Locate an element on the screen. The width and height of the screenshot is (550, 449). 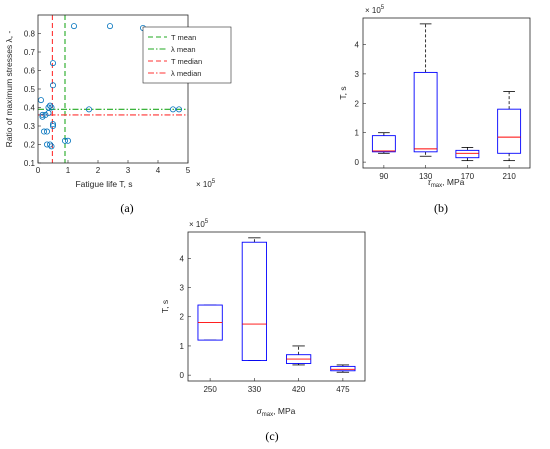
x-tick-label: 90 is located at coordinates (383, 176).